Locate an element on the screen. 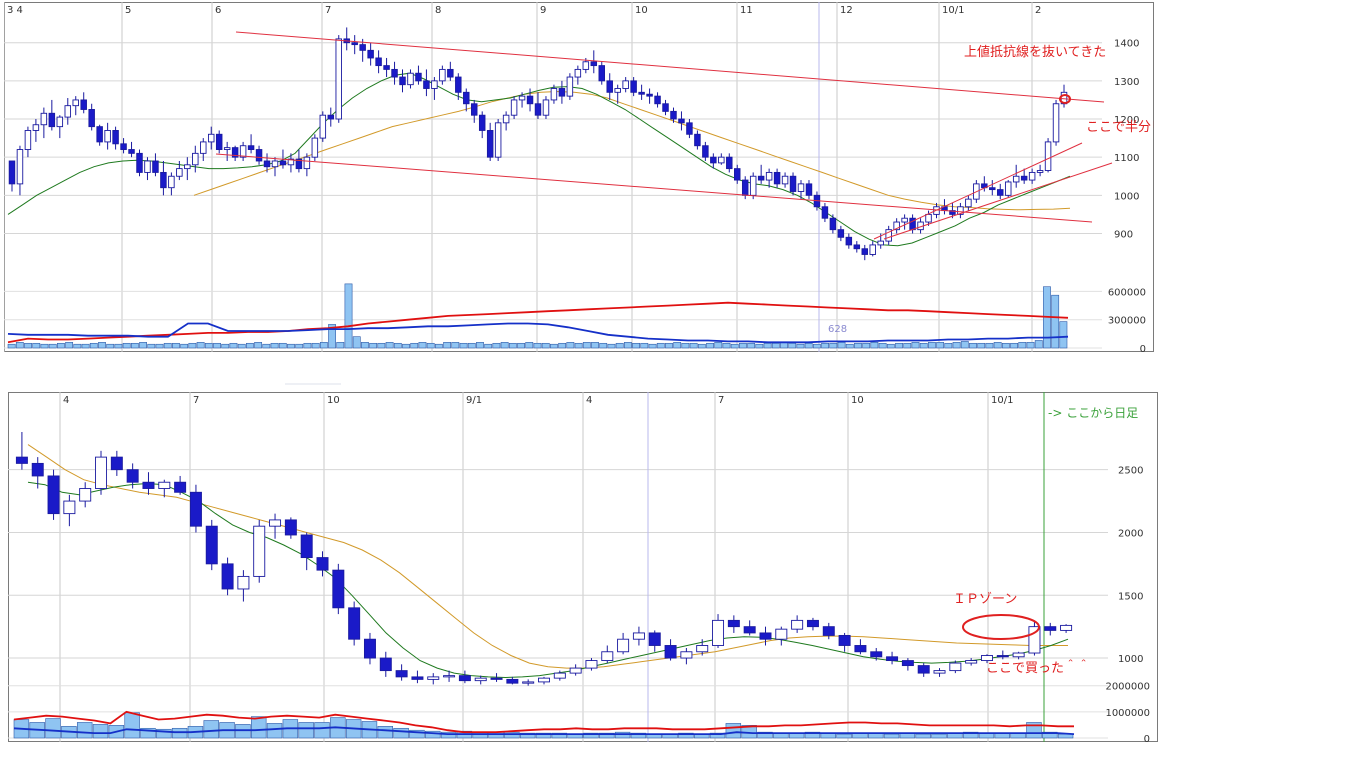 The width and height of the screenshot is (1366, 768). y-tick-label: 2500 is located at coordinates (1130, 471).